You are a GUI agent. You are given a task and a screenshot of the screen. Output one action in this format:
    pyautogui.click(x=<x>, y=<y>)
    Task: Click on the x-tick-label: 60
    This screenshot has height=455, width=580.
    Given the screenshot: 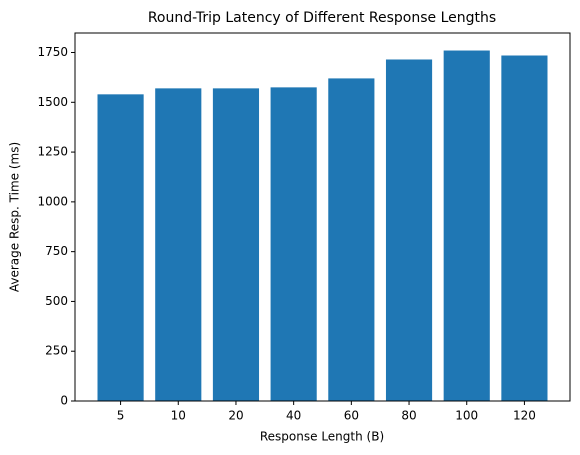 What is the action you would take?
    pyautogui.click(x=351, y=416)
    